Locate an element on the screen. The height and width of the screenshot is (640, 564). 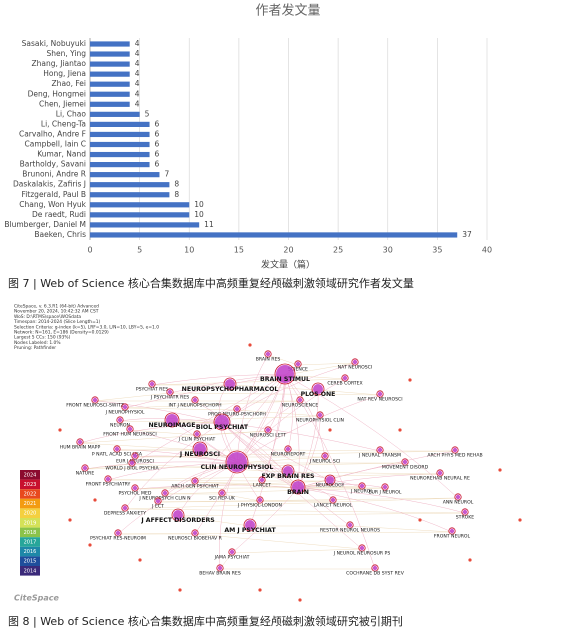
legend-year: 2016 is located at coordinates (30, 552).